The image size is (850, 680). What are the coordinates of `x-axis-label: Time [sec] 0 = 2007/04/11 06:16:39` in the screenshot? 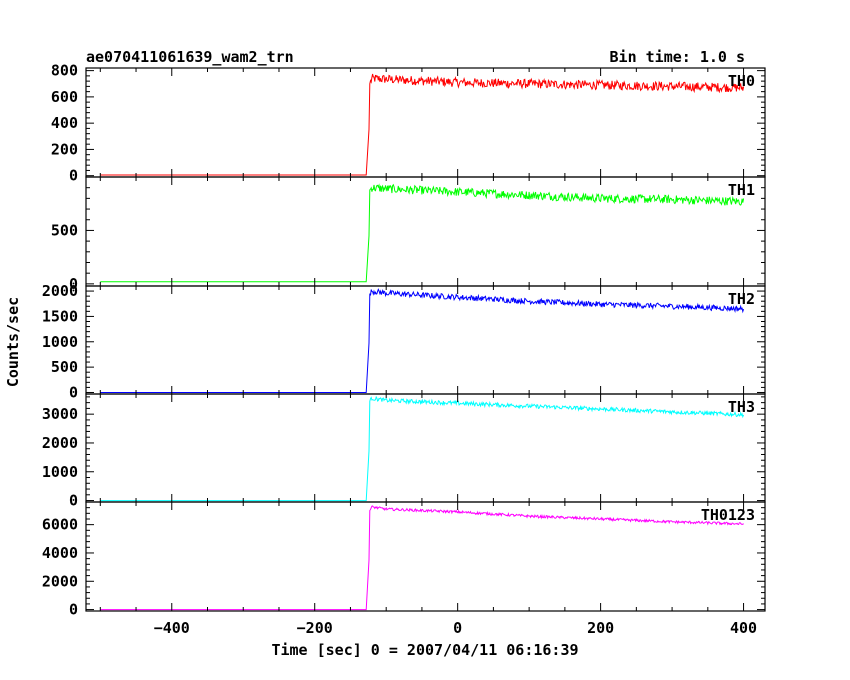 It's located at (424, 650).